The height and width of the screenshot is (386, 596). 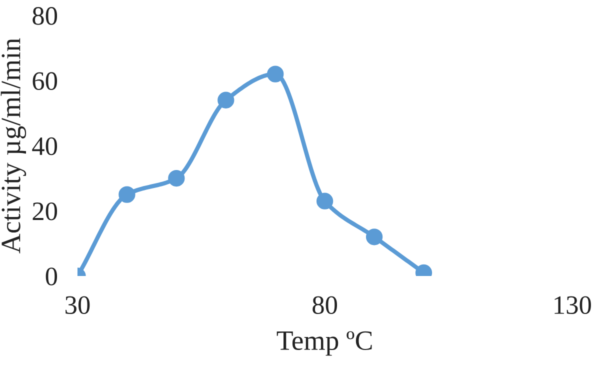 I want to click on y-tick-label: 60, so click(x=45, y=81).